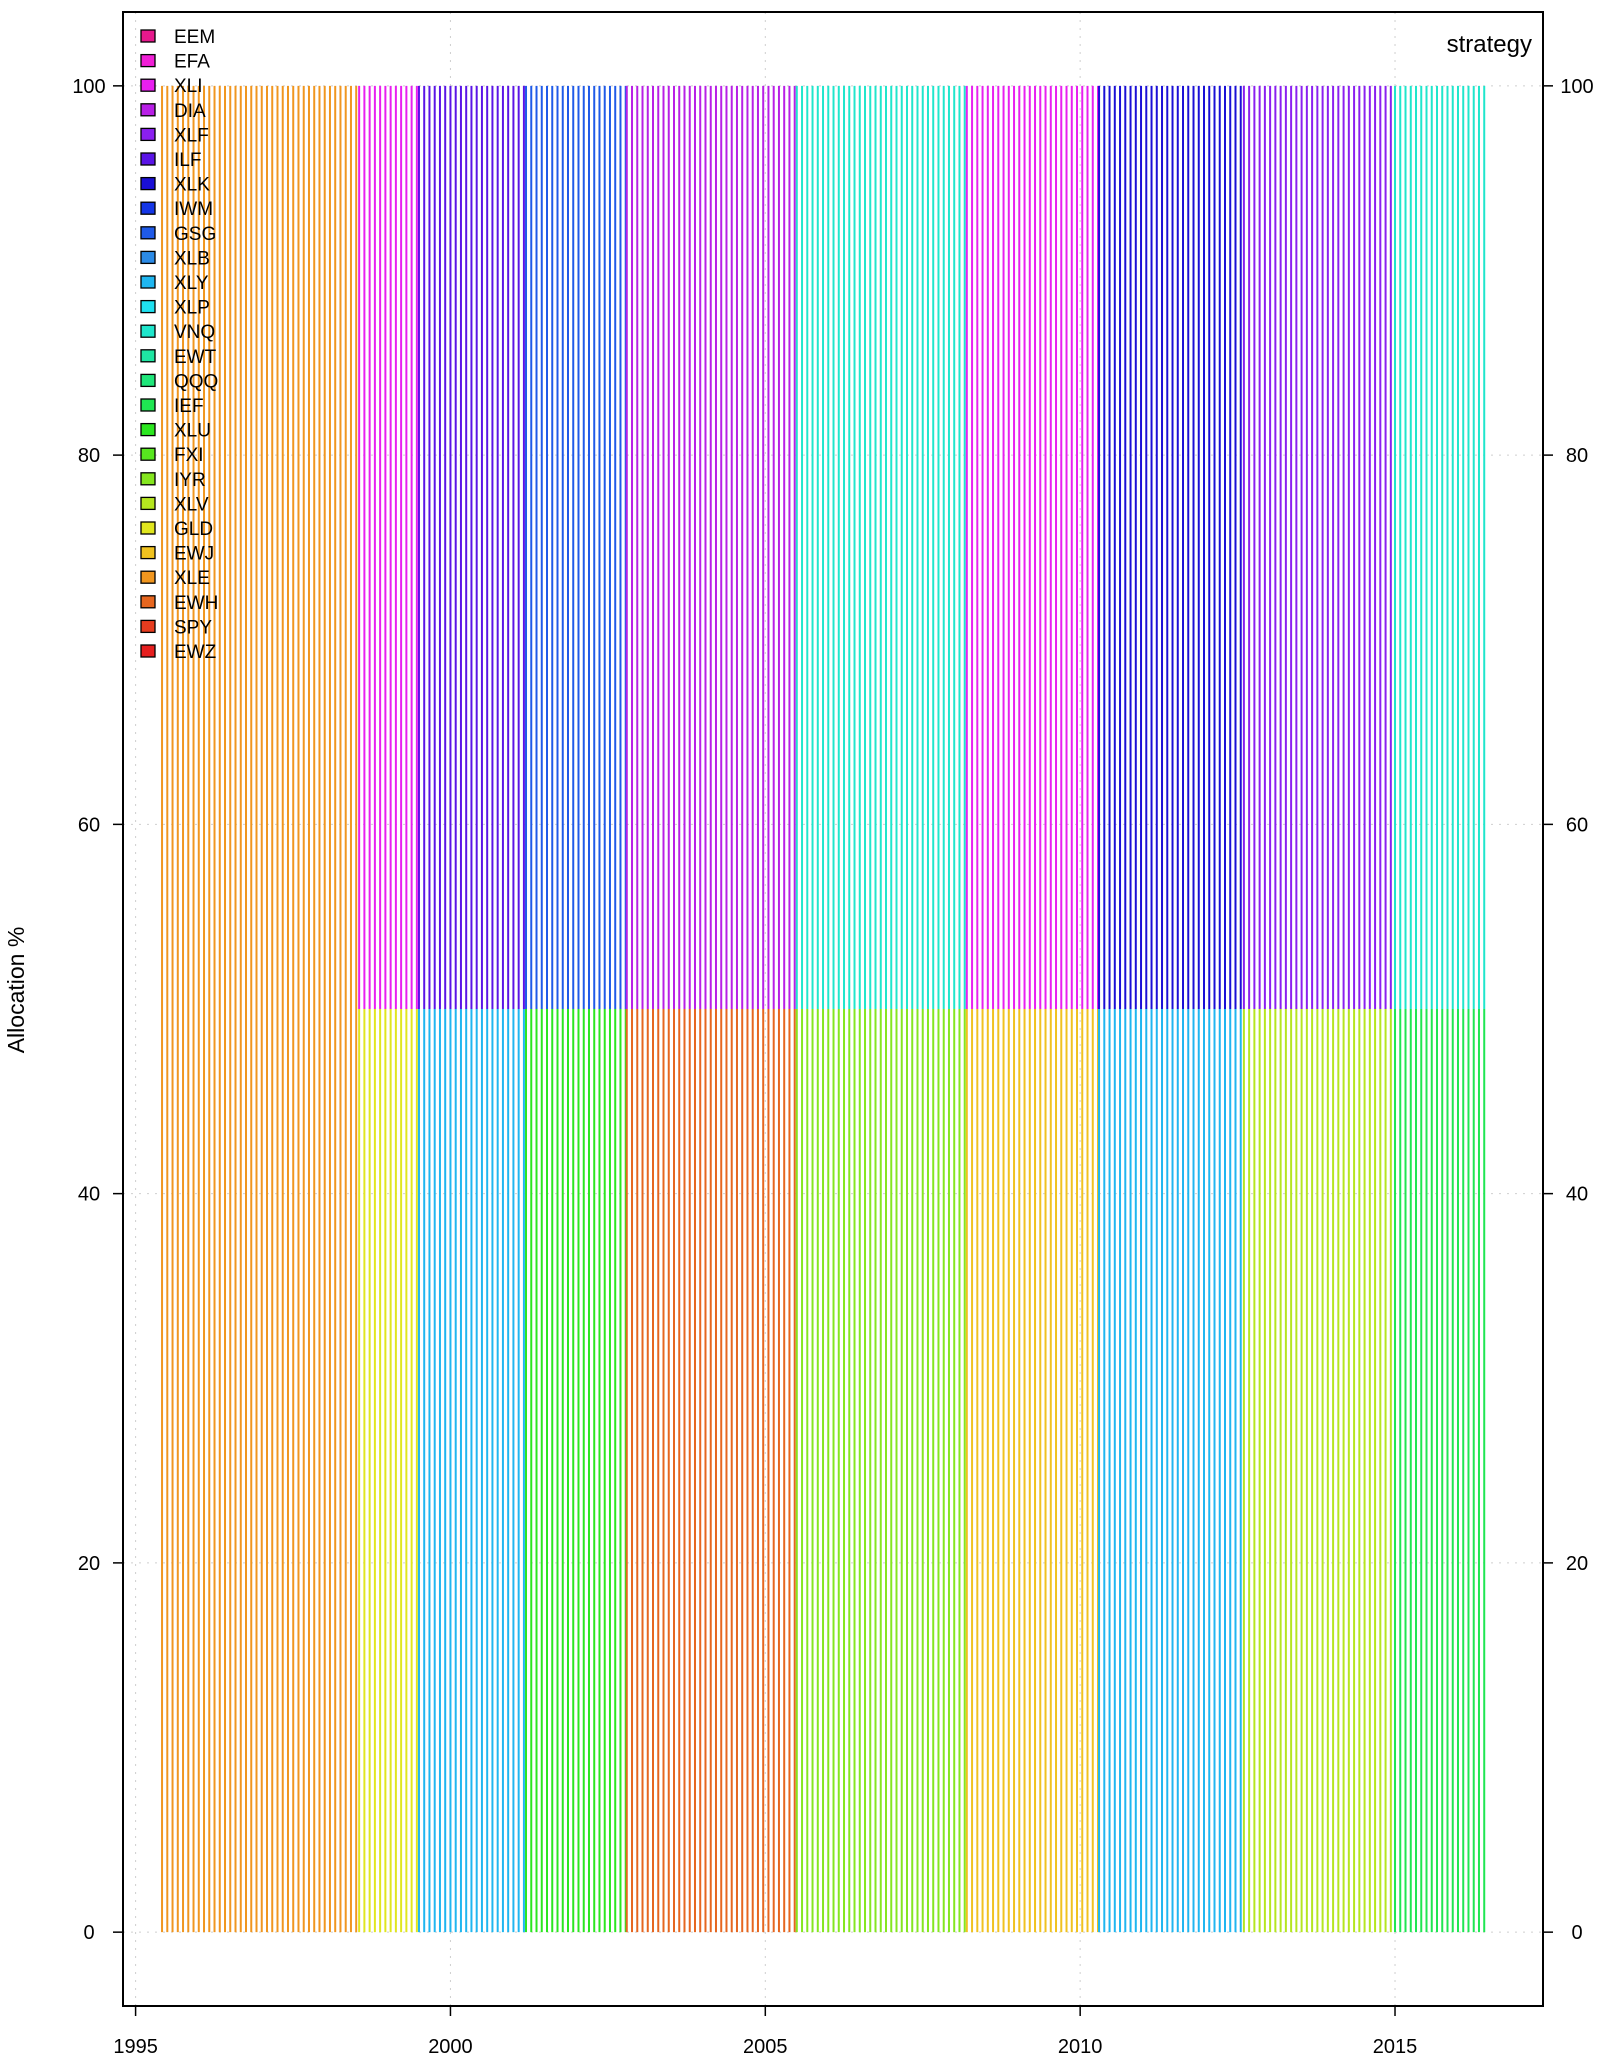 The height and width of the screenshot is (2062, 1619). What do you see at coordinates (187, 160) in the screenshot?
I see `legend-item-label: ILF` at bounding box center [187, 160].